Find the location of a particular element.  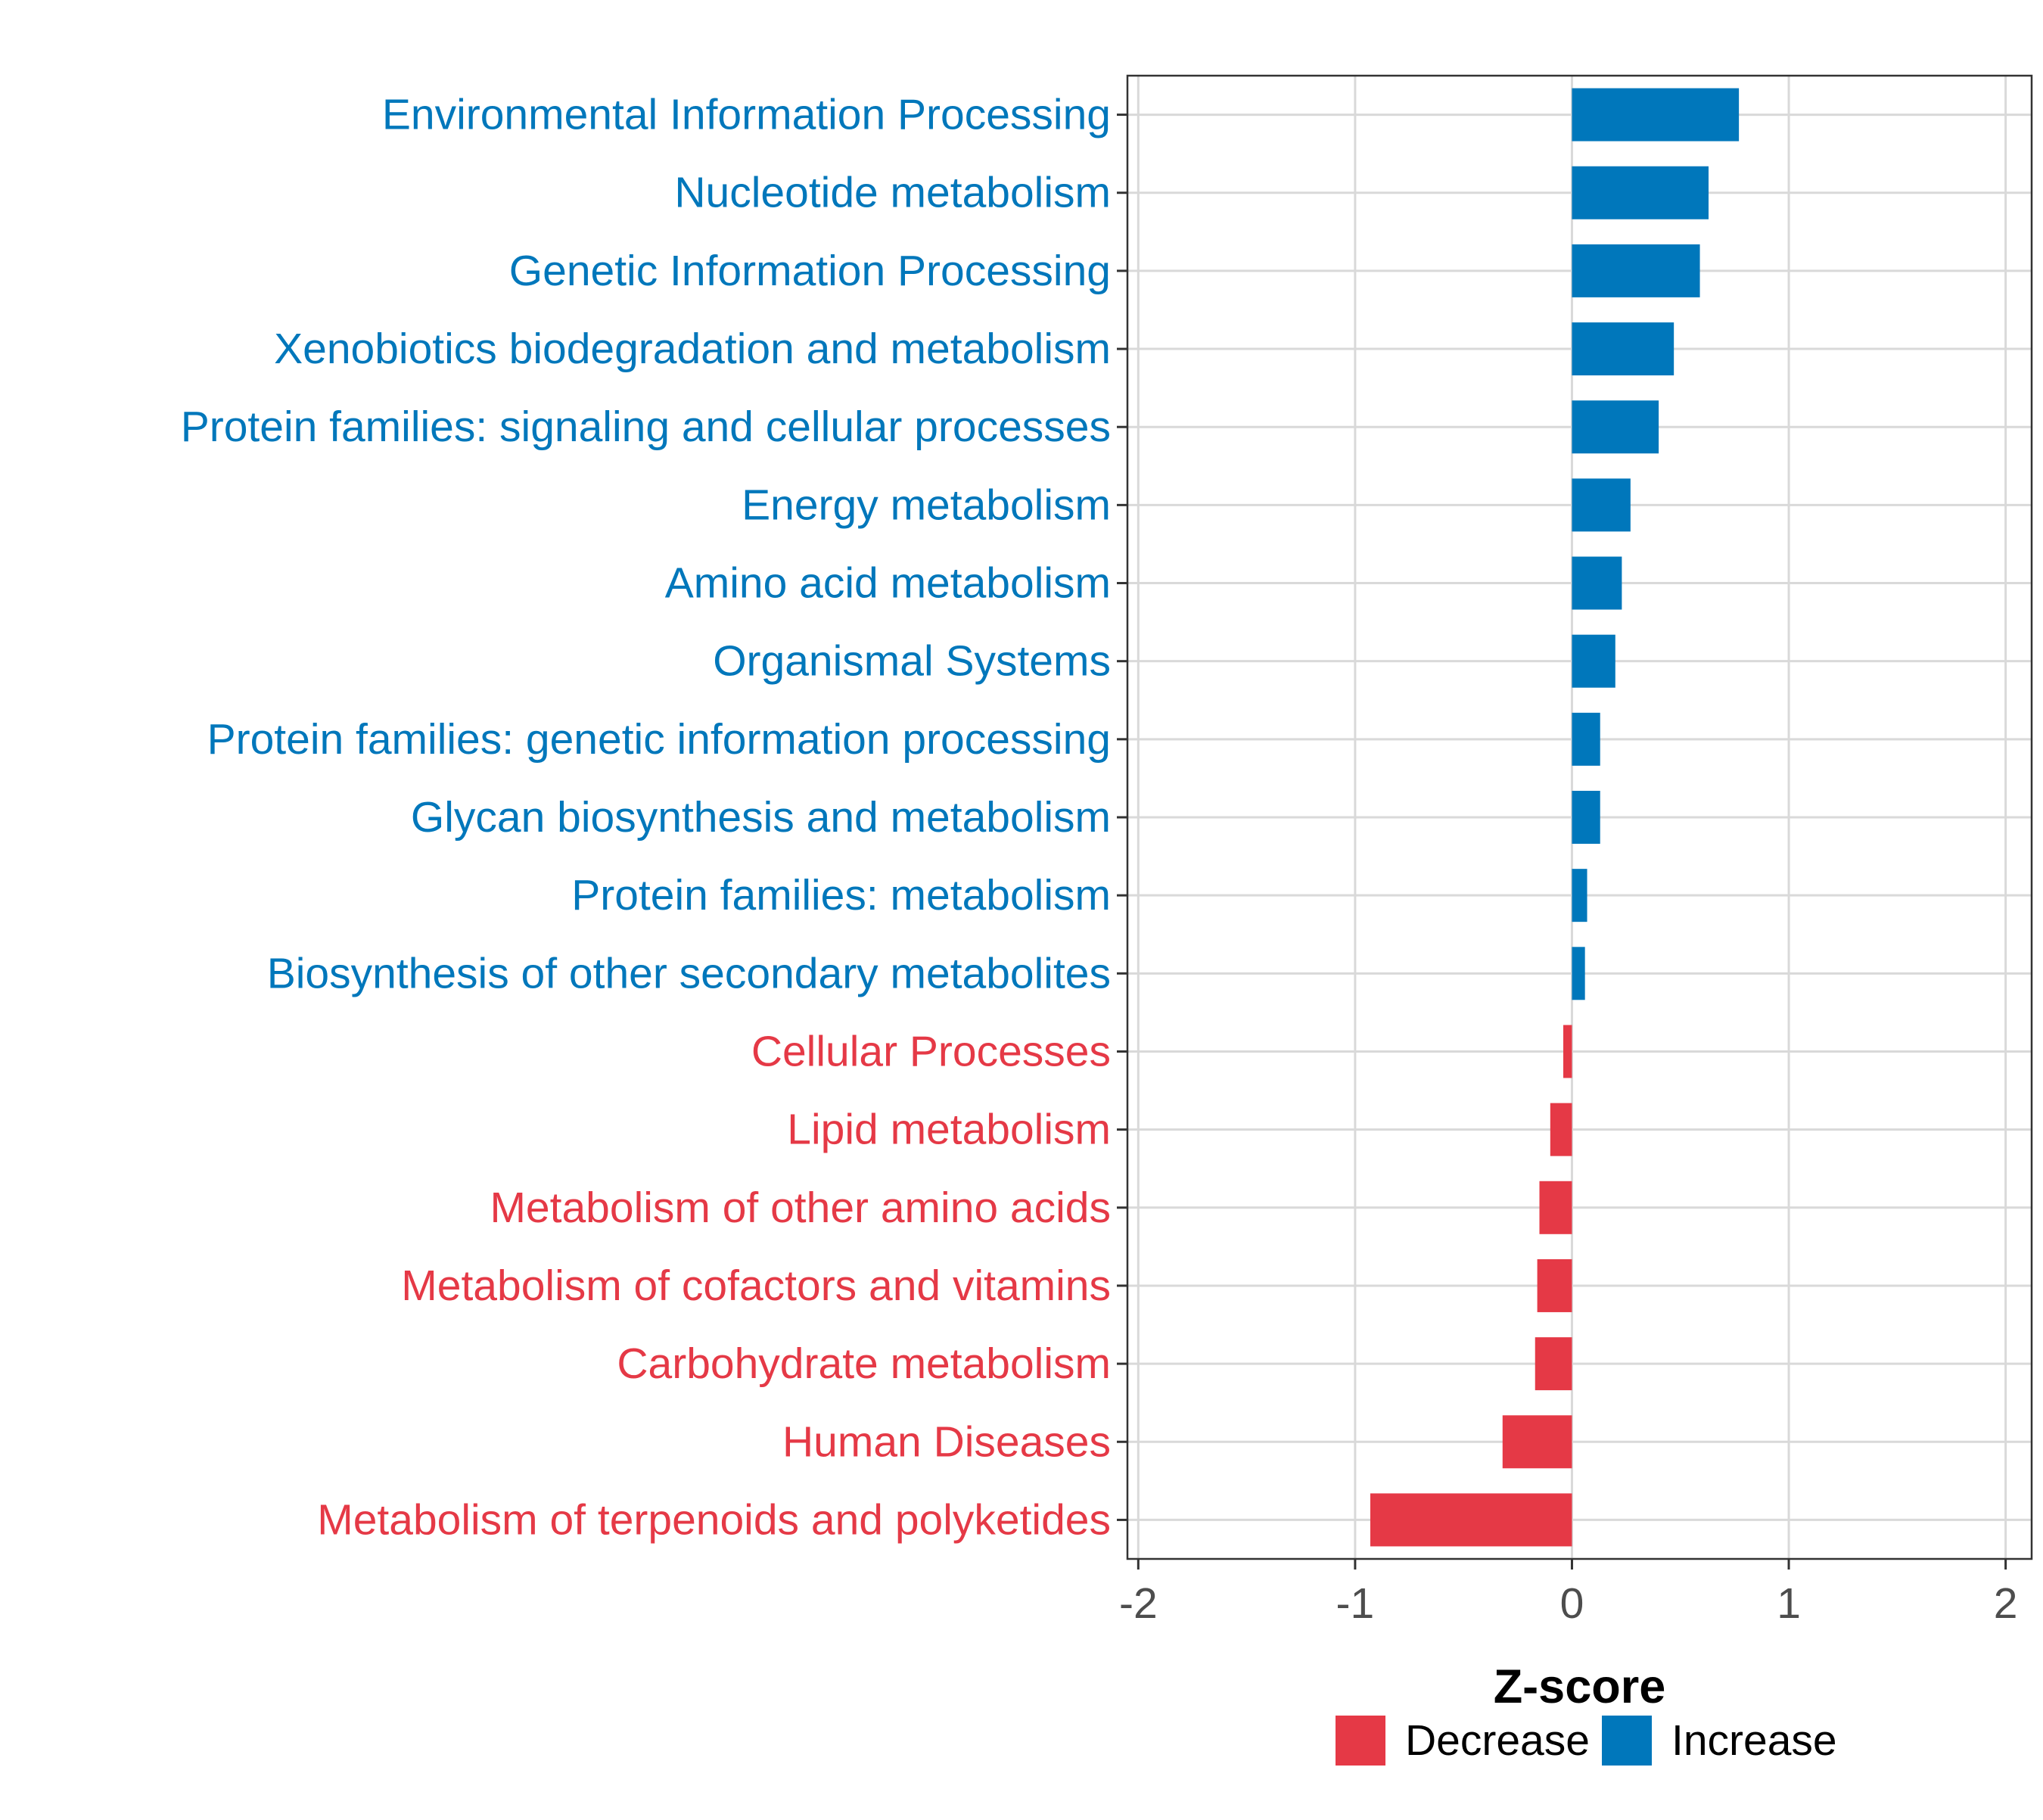

x-tick-label: 0 is located at coordinates (1572, 1603).